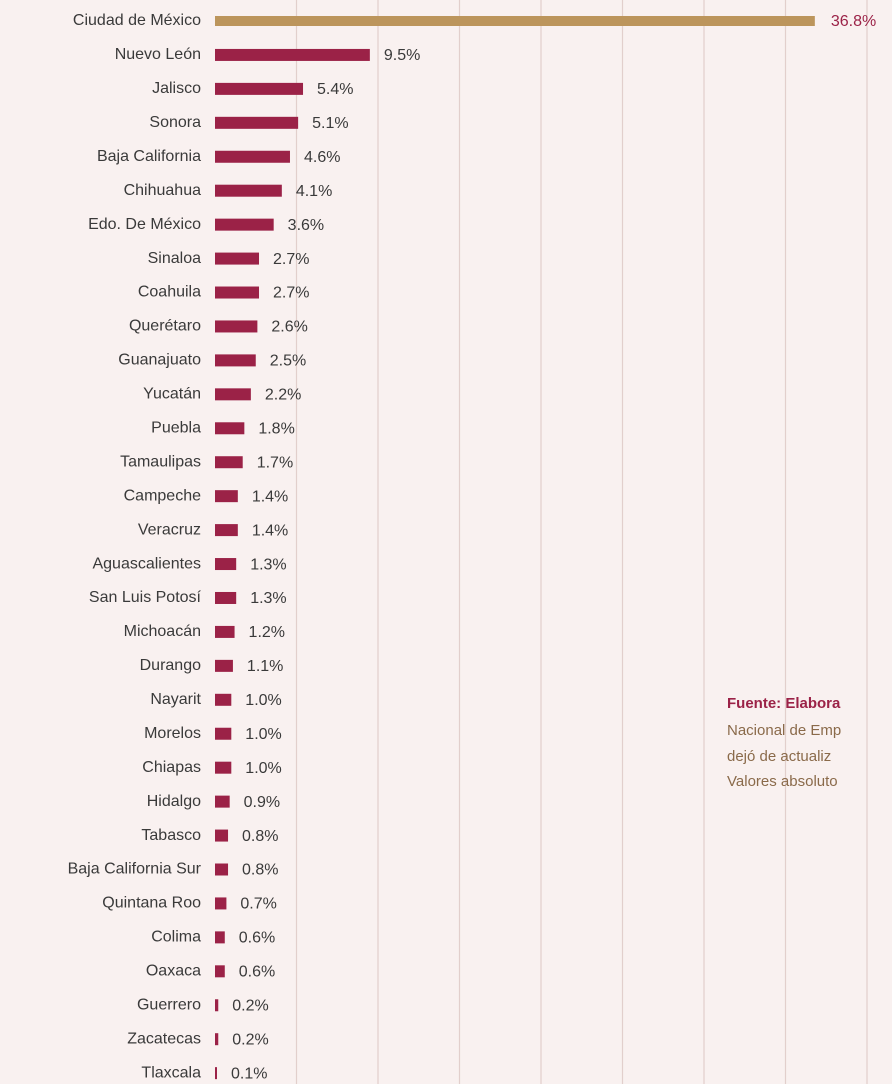 The width and height of the screenshot is (892, 1084). What do you see at coordinates (275, 462) in the screenshot?
I see `data-label: 1.7%` at bounding box center [275, 462].